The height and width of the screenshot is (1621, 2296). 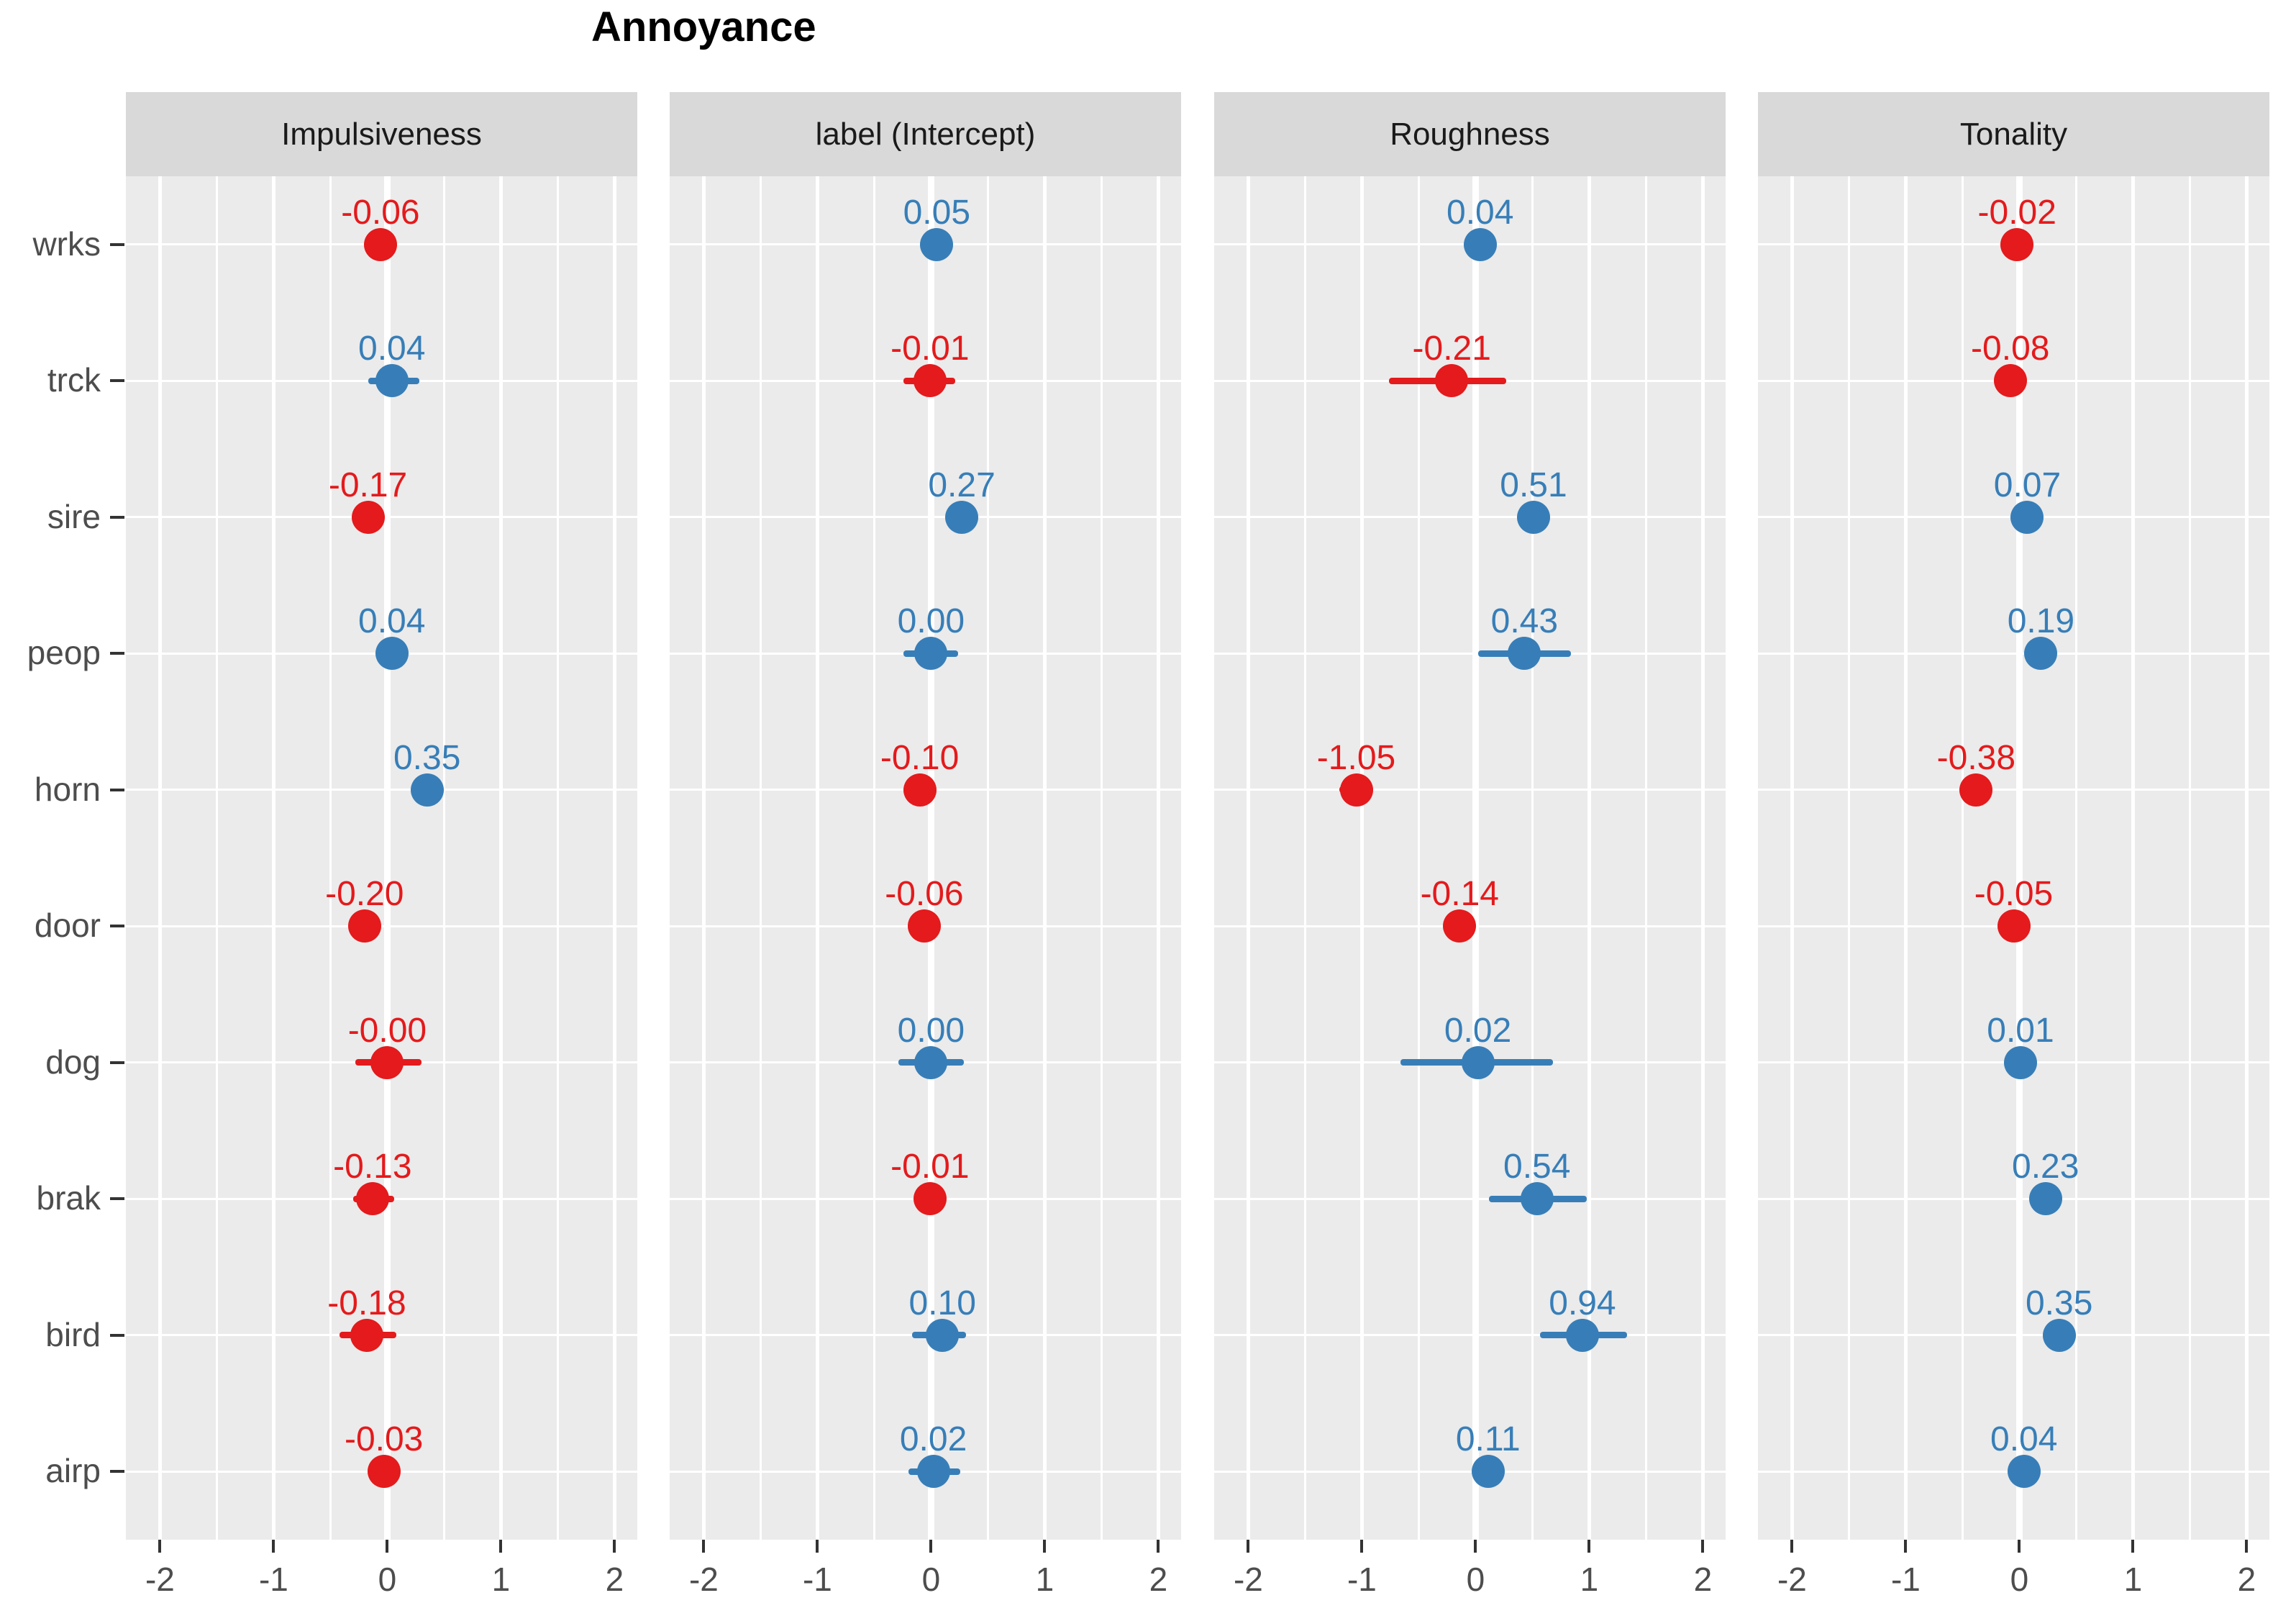 I want to click on value-label: 0.54, so click(x=1537, y=1167).